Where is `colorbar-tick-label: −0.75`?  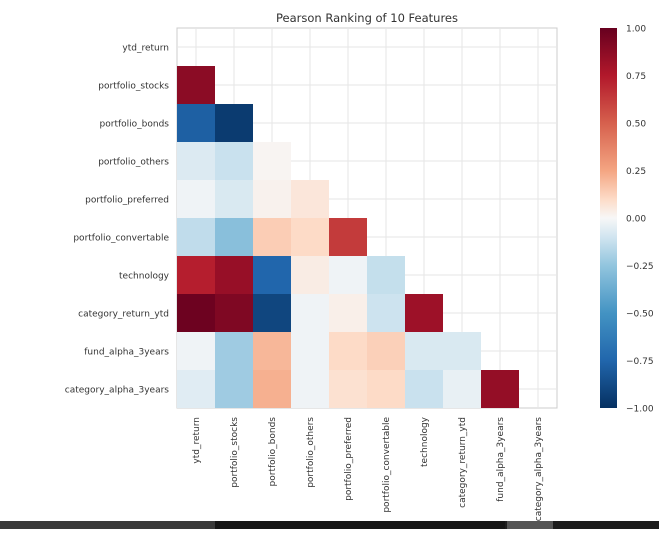 colorbar-tick-label: −0.75 is located at coordinates (640, 362).